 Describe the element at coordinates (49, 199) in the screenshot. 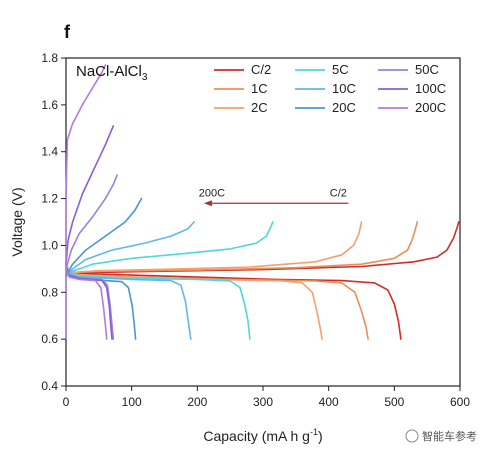

I see `y-tick-label: 1.2` at that location.